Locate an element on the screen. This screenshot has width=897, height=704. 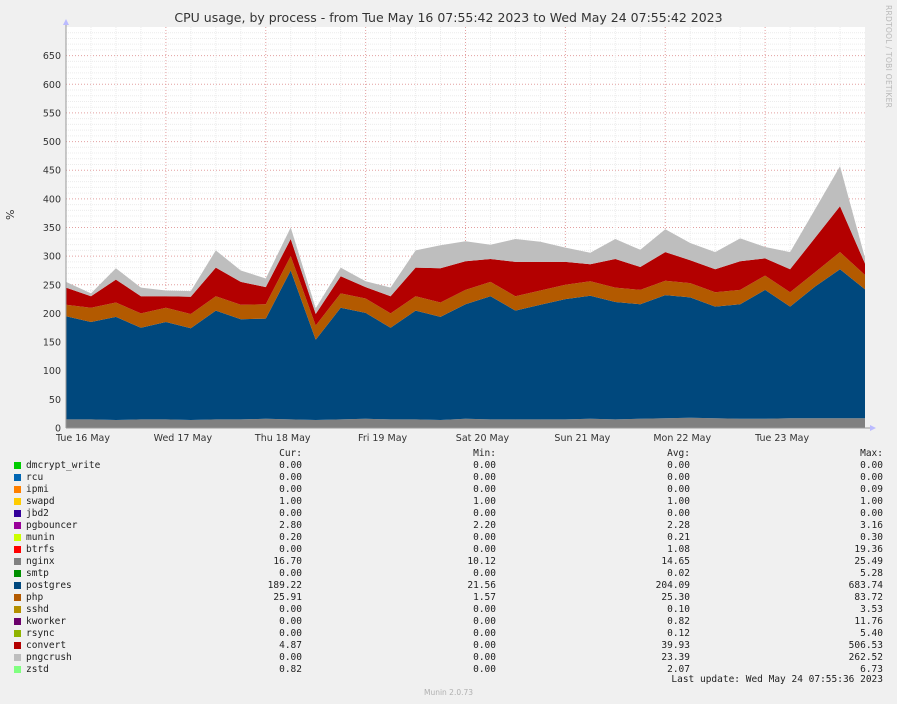
y-tick-label: 300 is located at coordinates (52, 257).